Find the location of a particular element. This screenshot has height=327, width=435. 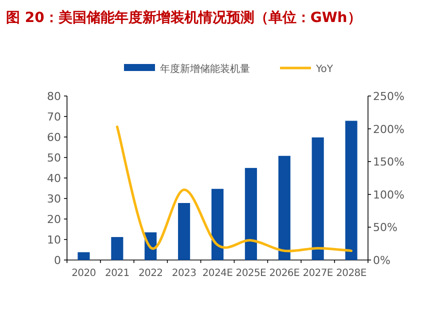

y2-tick-label: 250% is located at coordinates (388, 96).